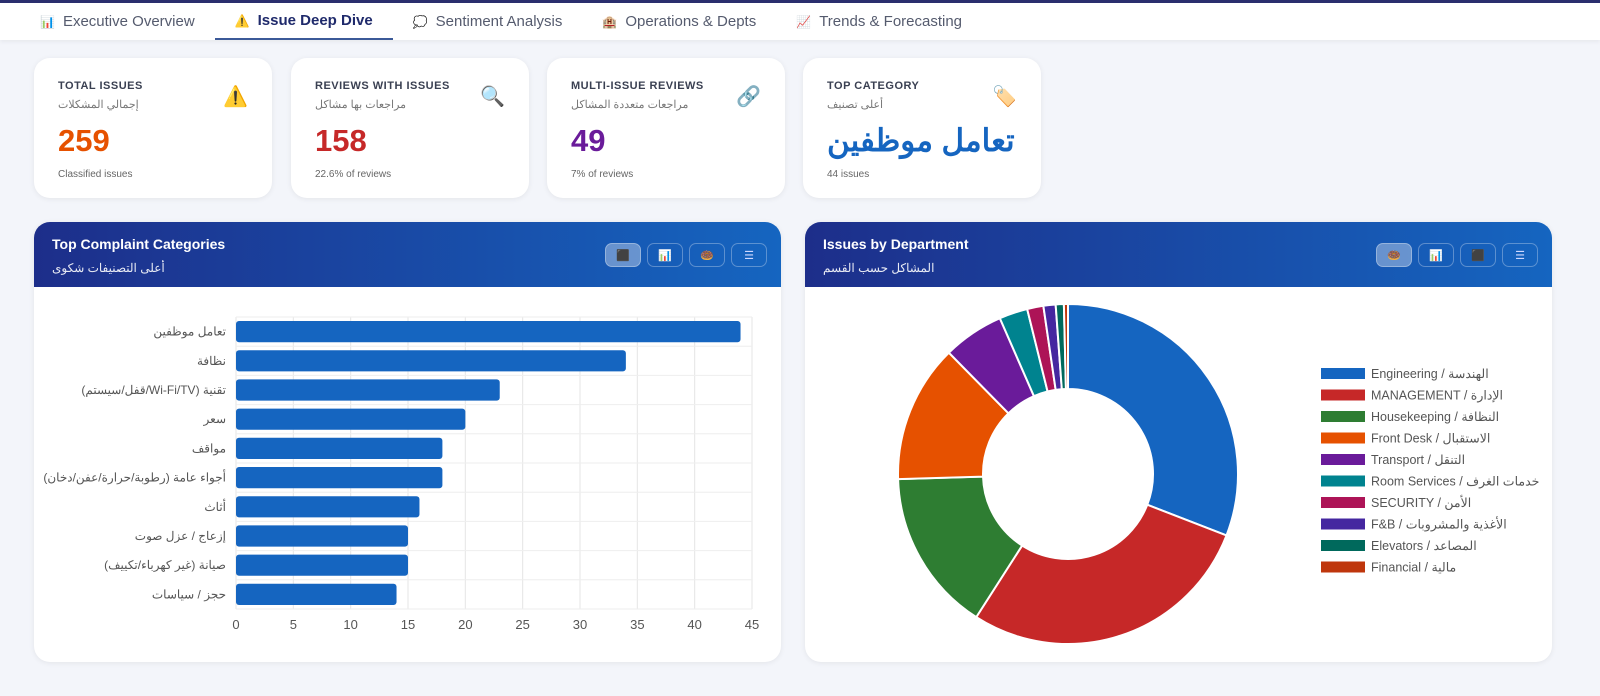 This screenshot has height=696, width=1600. What do you see at coordinates (128, 21) in the screenshot?
I see `tab-label: Executive Overview` at bounding box center [128, 21].